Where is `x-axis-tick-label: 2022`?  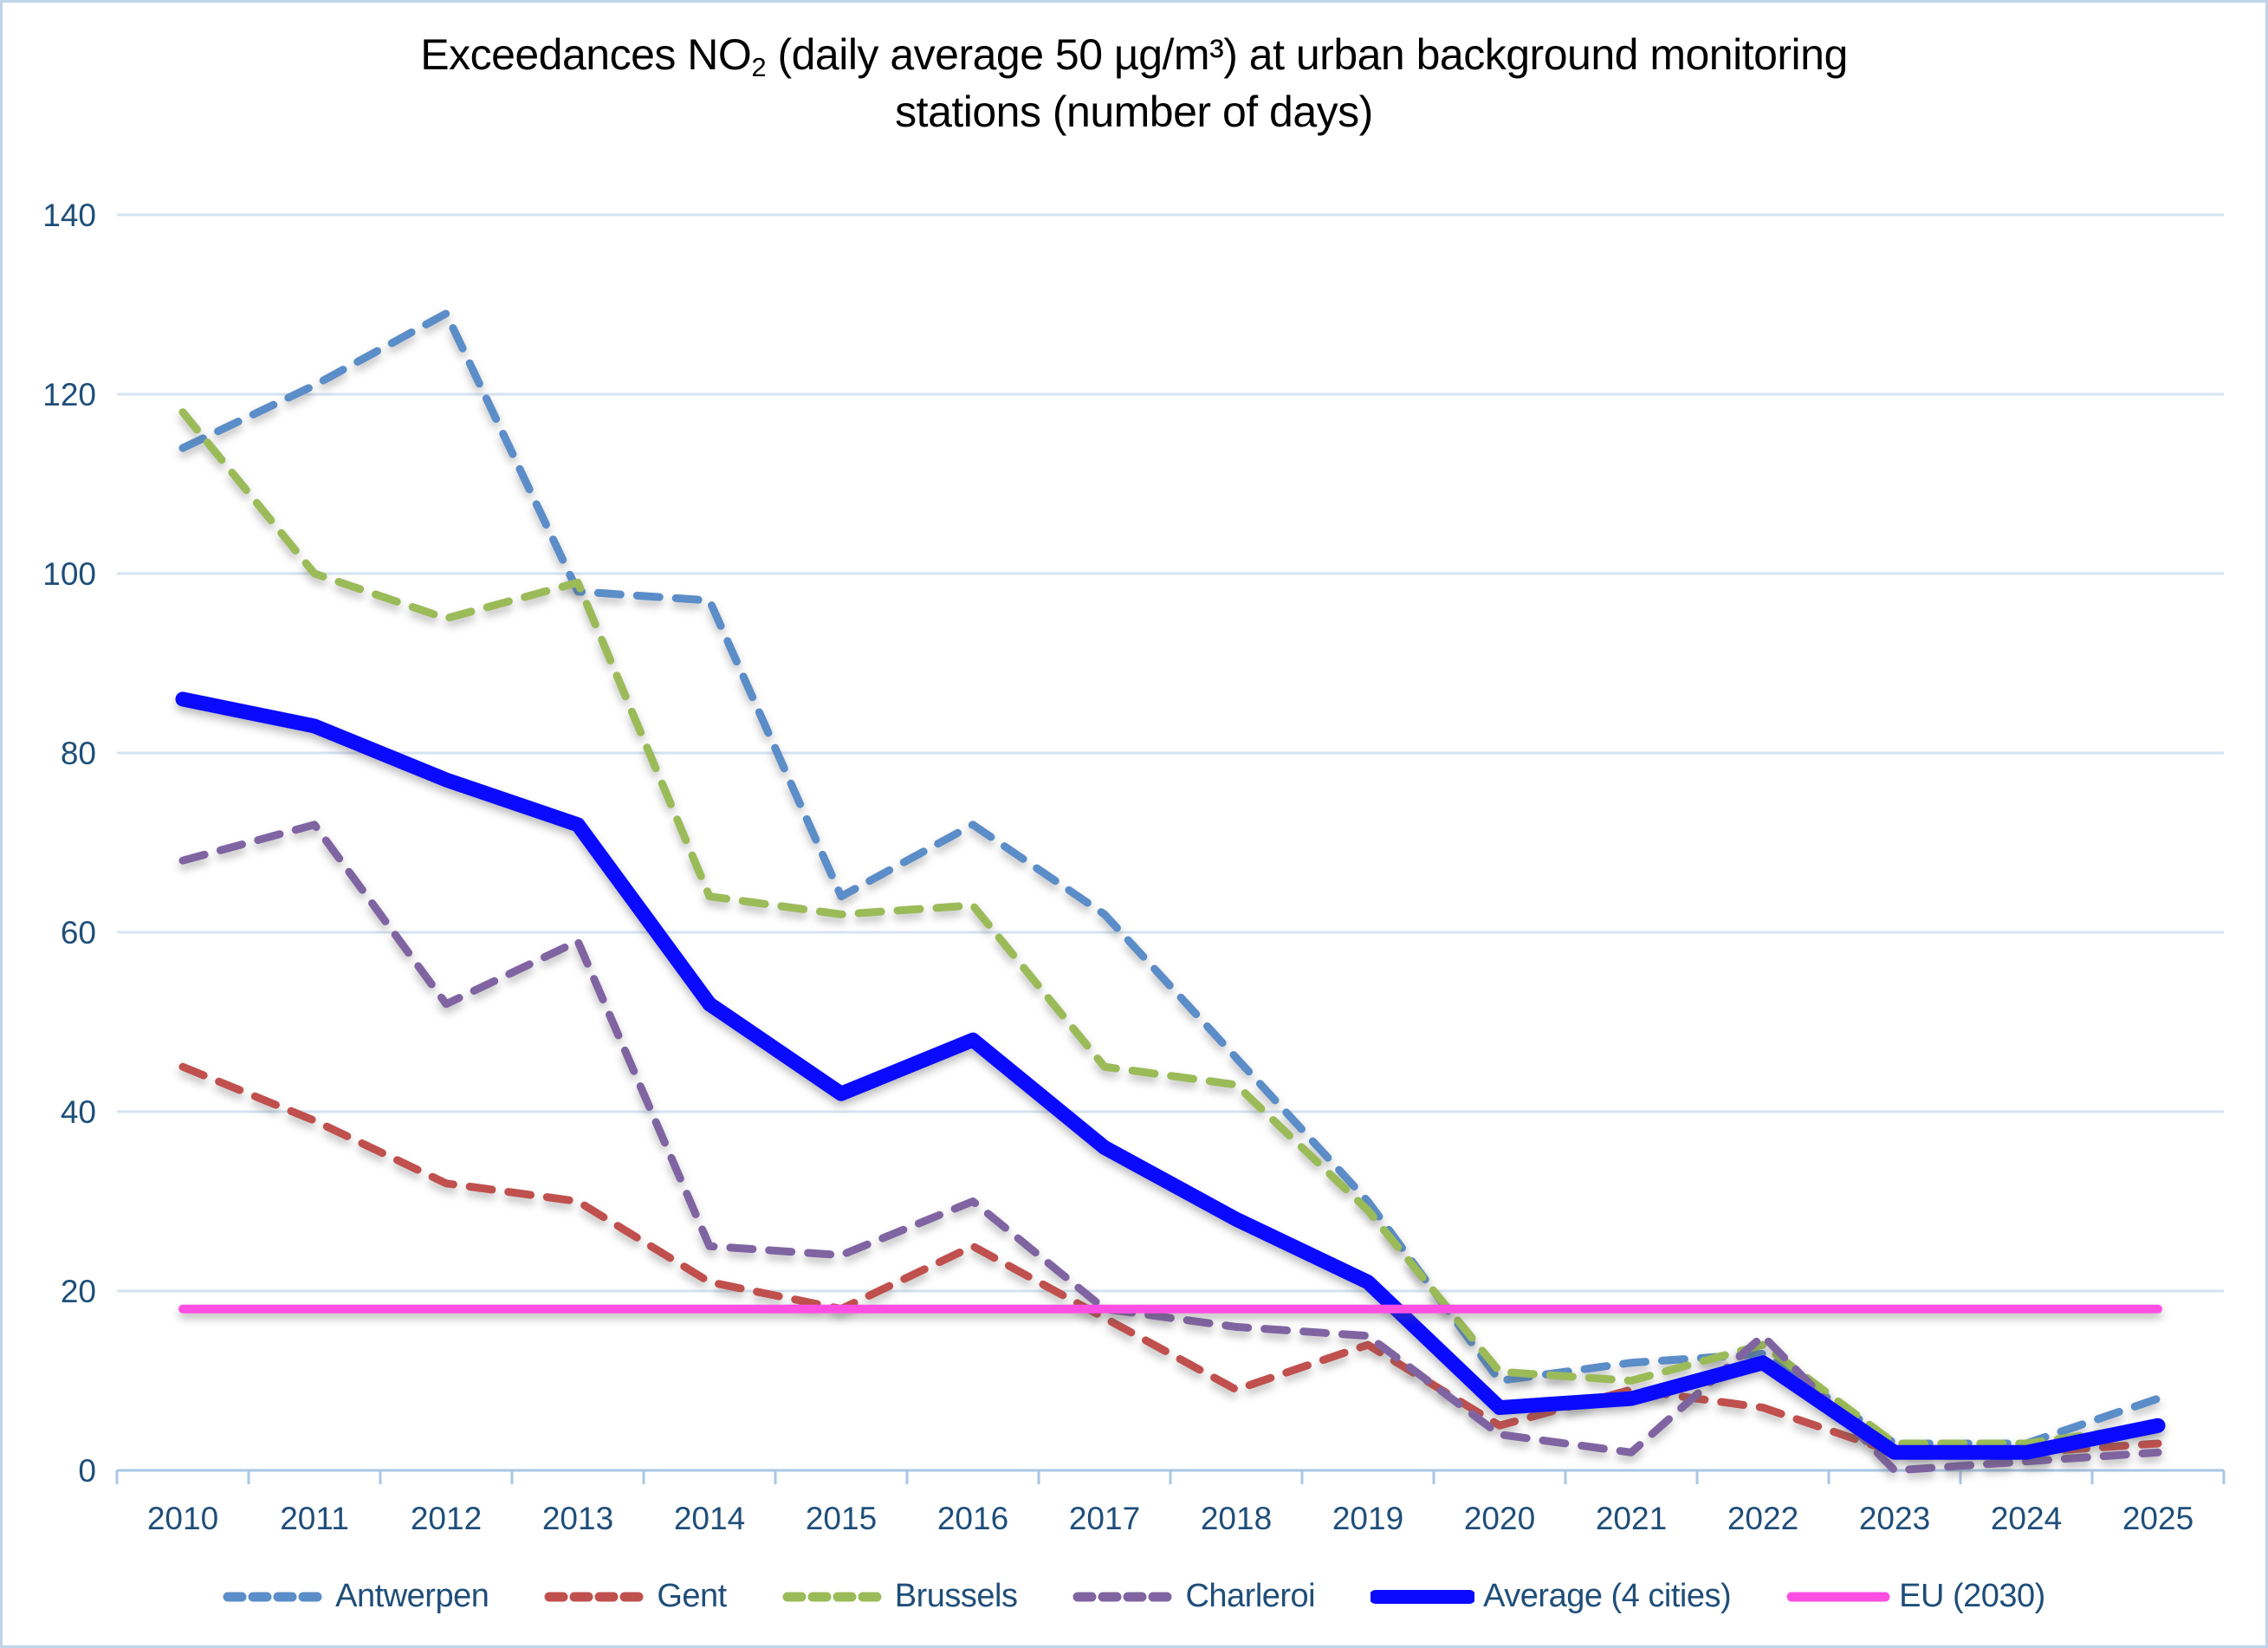 x-axis-tick-label: 2022 is located at coordinates (1763, 1519).